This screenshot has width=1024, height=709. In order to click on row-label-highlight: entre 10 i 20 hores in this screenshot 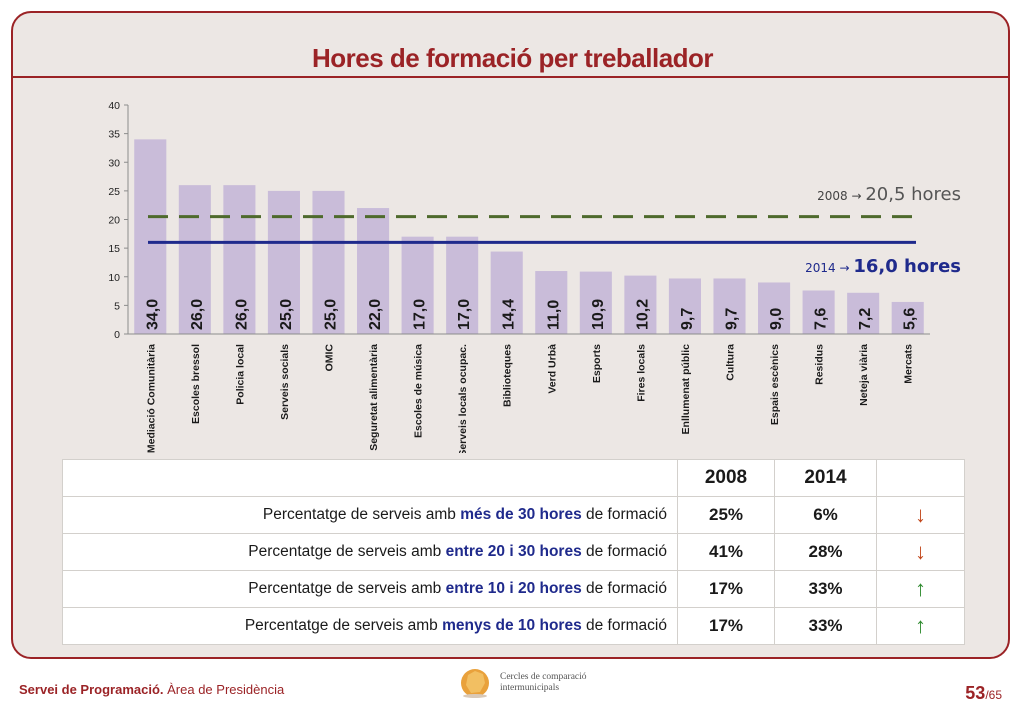, I will do `click(513, 588)`.